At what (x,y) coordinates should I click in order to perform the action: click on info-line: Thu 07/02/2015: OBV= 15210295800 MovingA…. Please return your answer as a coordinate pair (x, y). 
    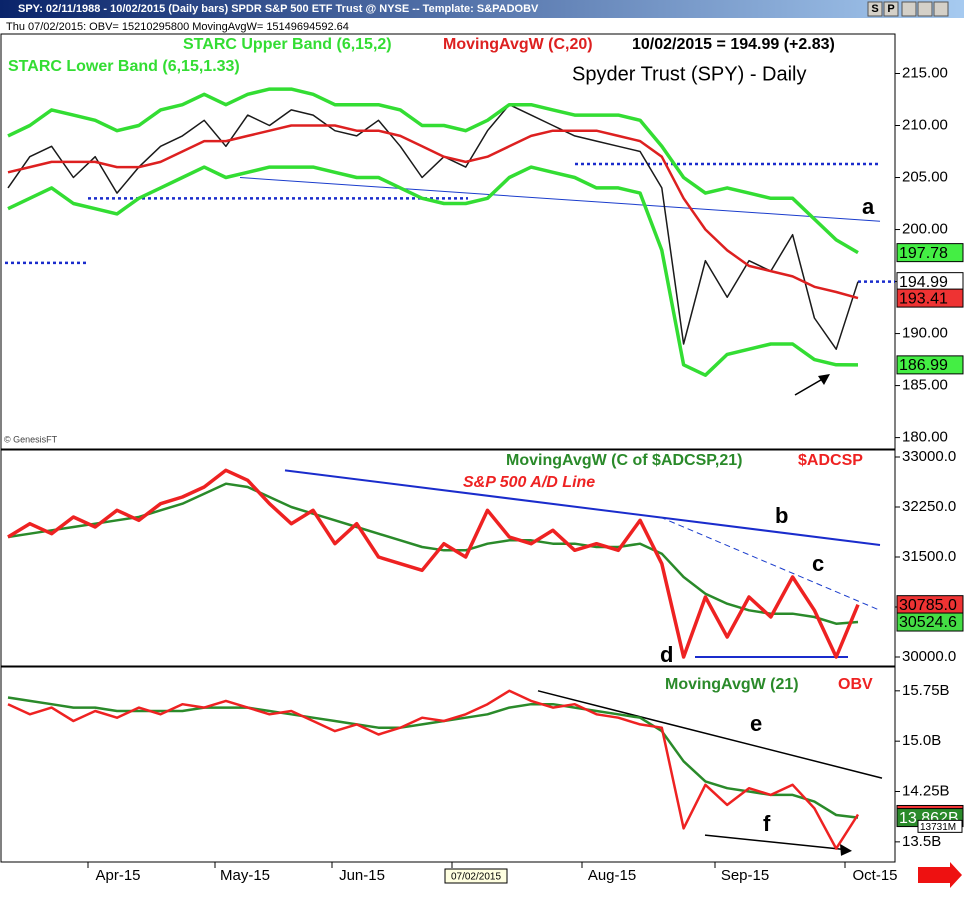
    Looking at the image, I should click on (177, 27).